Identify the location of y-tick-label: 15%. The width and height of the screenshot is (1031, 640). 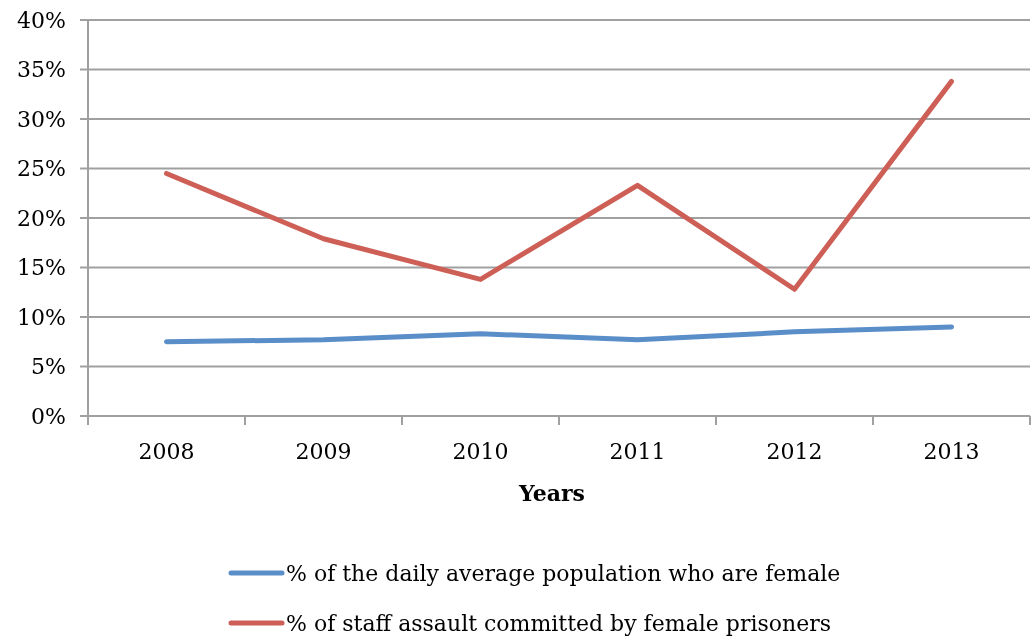
(41, 268).